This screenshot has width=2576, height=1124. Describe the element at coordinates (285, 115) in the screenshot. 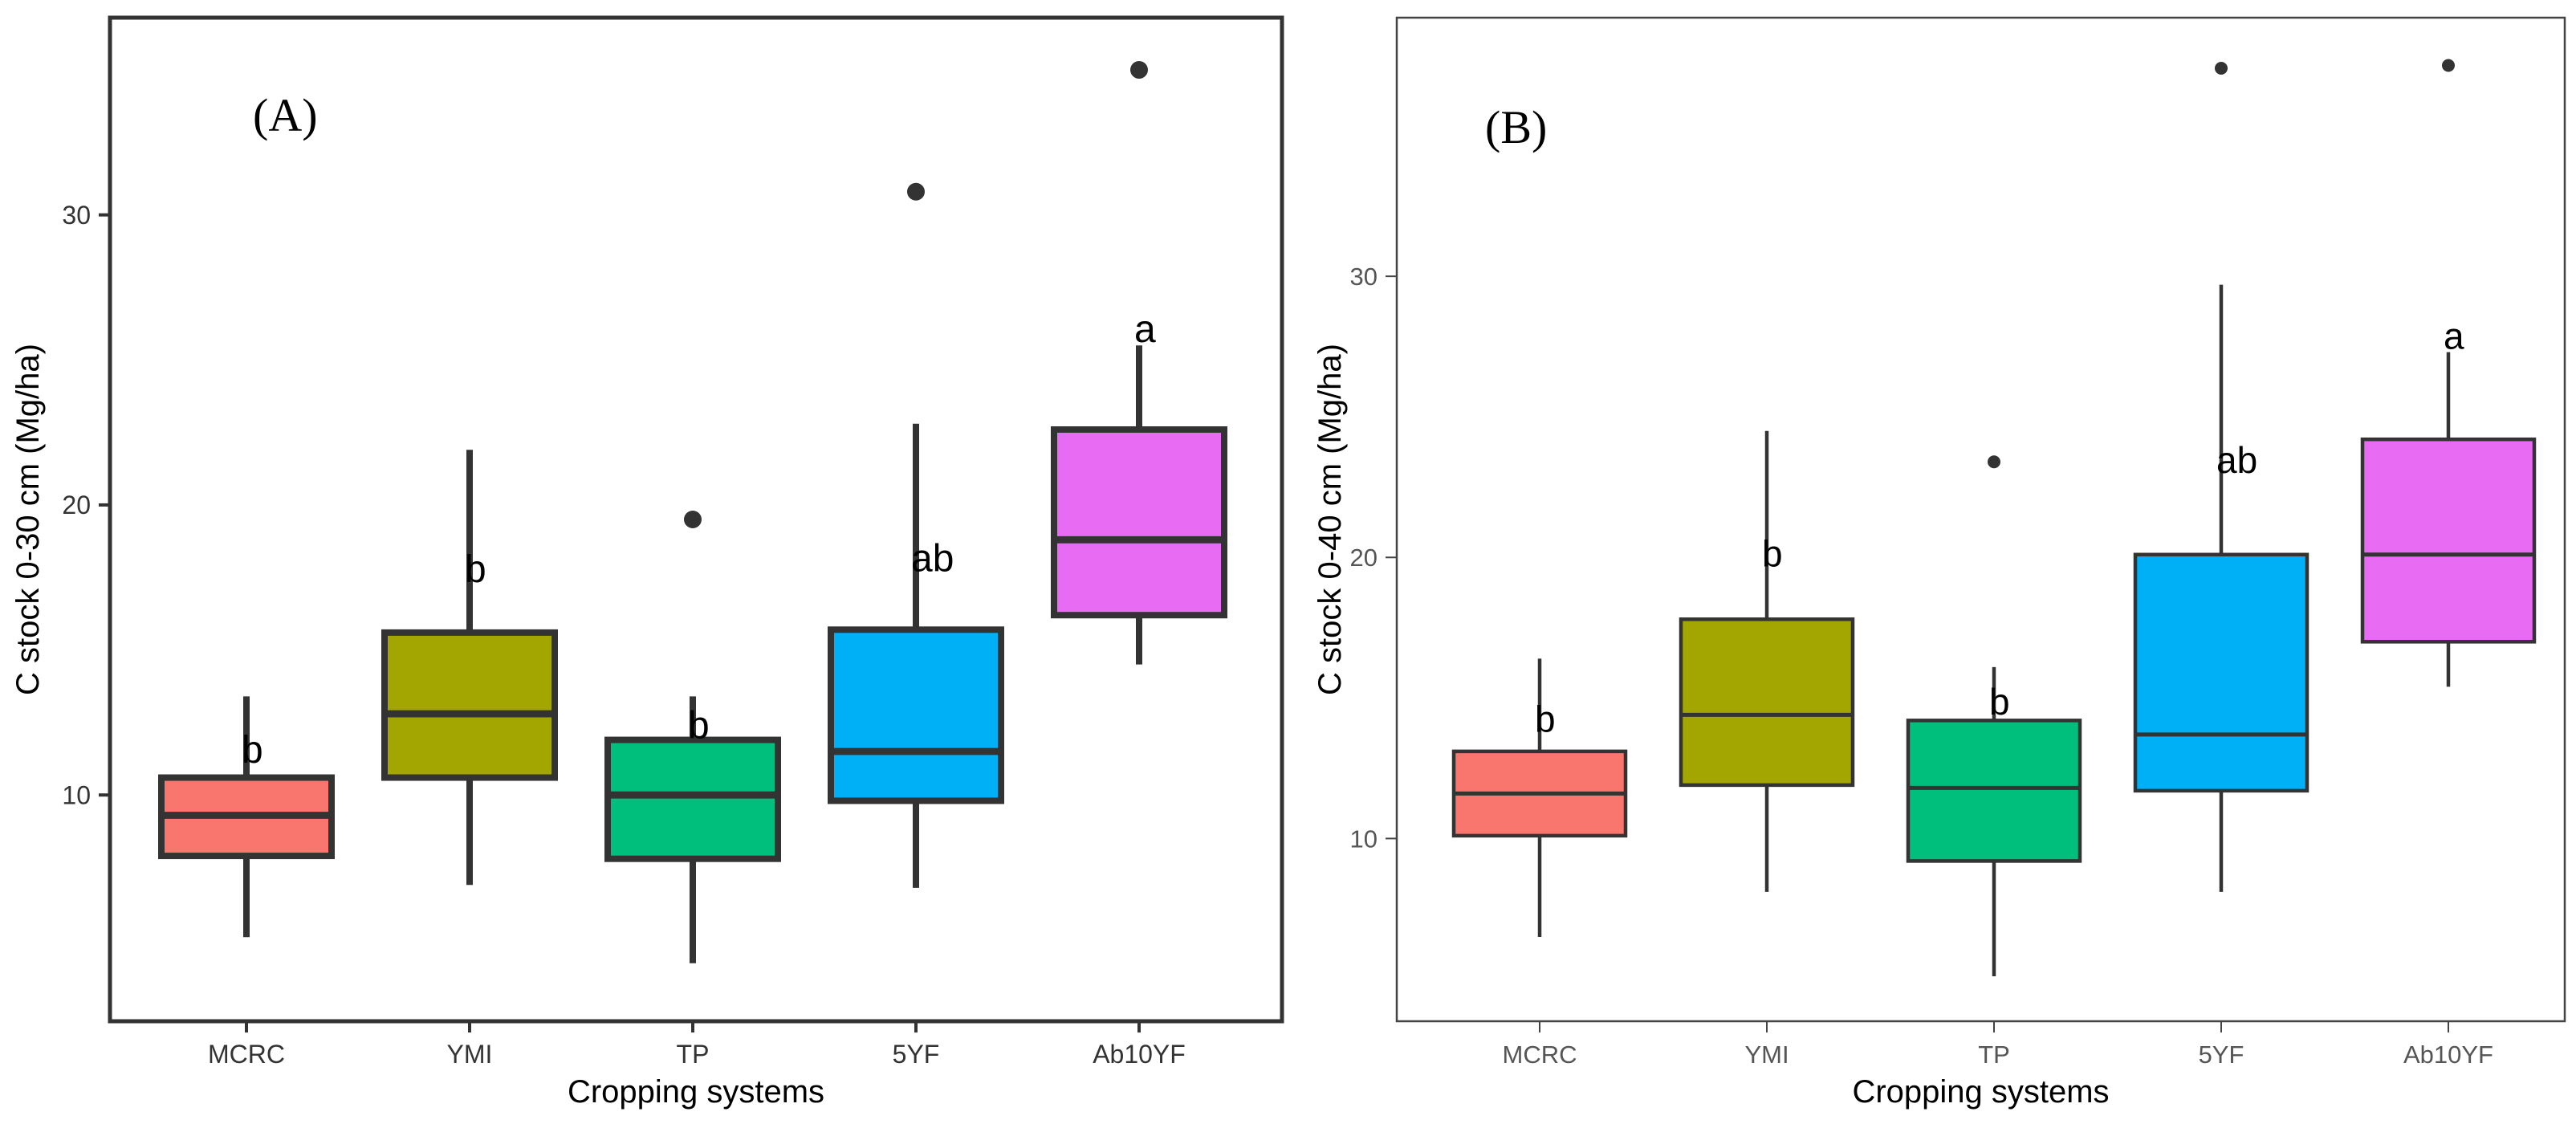

I see `panel-label: (A)` at that location.